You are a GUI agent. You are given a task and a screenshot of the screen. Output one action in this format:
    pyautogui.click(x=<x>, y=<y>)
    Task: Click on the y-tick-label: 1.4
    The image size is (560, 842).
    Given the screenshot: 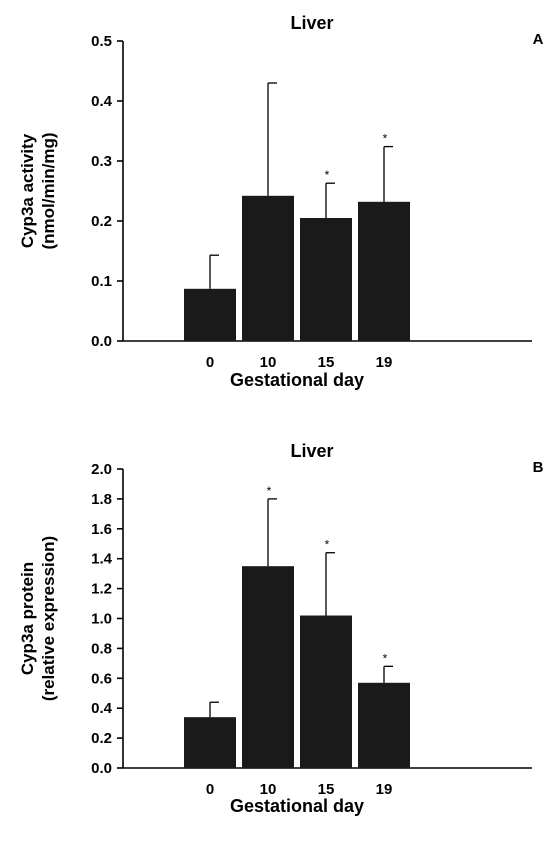 What is the action you would take?
    pyautogui.click(x=102, y=559)
    